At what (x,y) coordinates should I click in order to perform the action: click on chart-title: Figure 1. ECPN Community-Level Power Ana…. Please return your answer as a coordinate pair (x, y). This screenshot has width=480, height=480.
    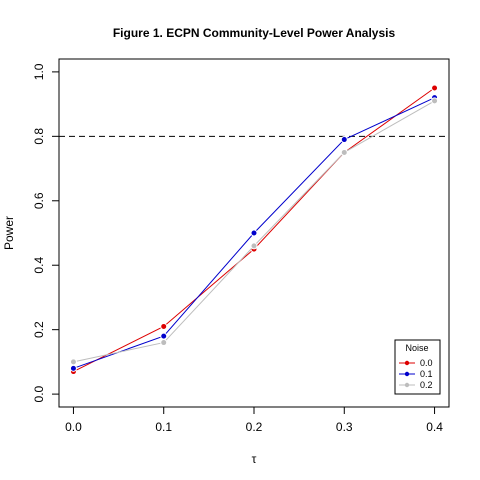
    Looking at the image, I should click on (254, 33).